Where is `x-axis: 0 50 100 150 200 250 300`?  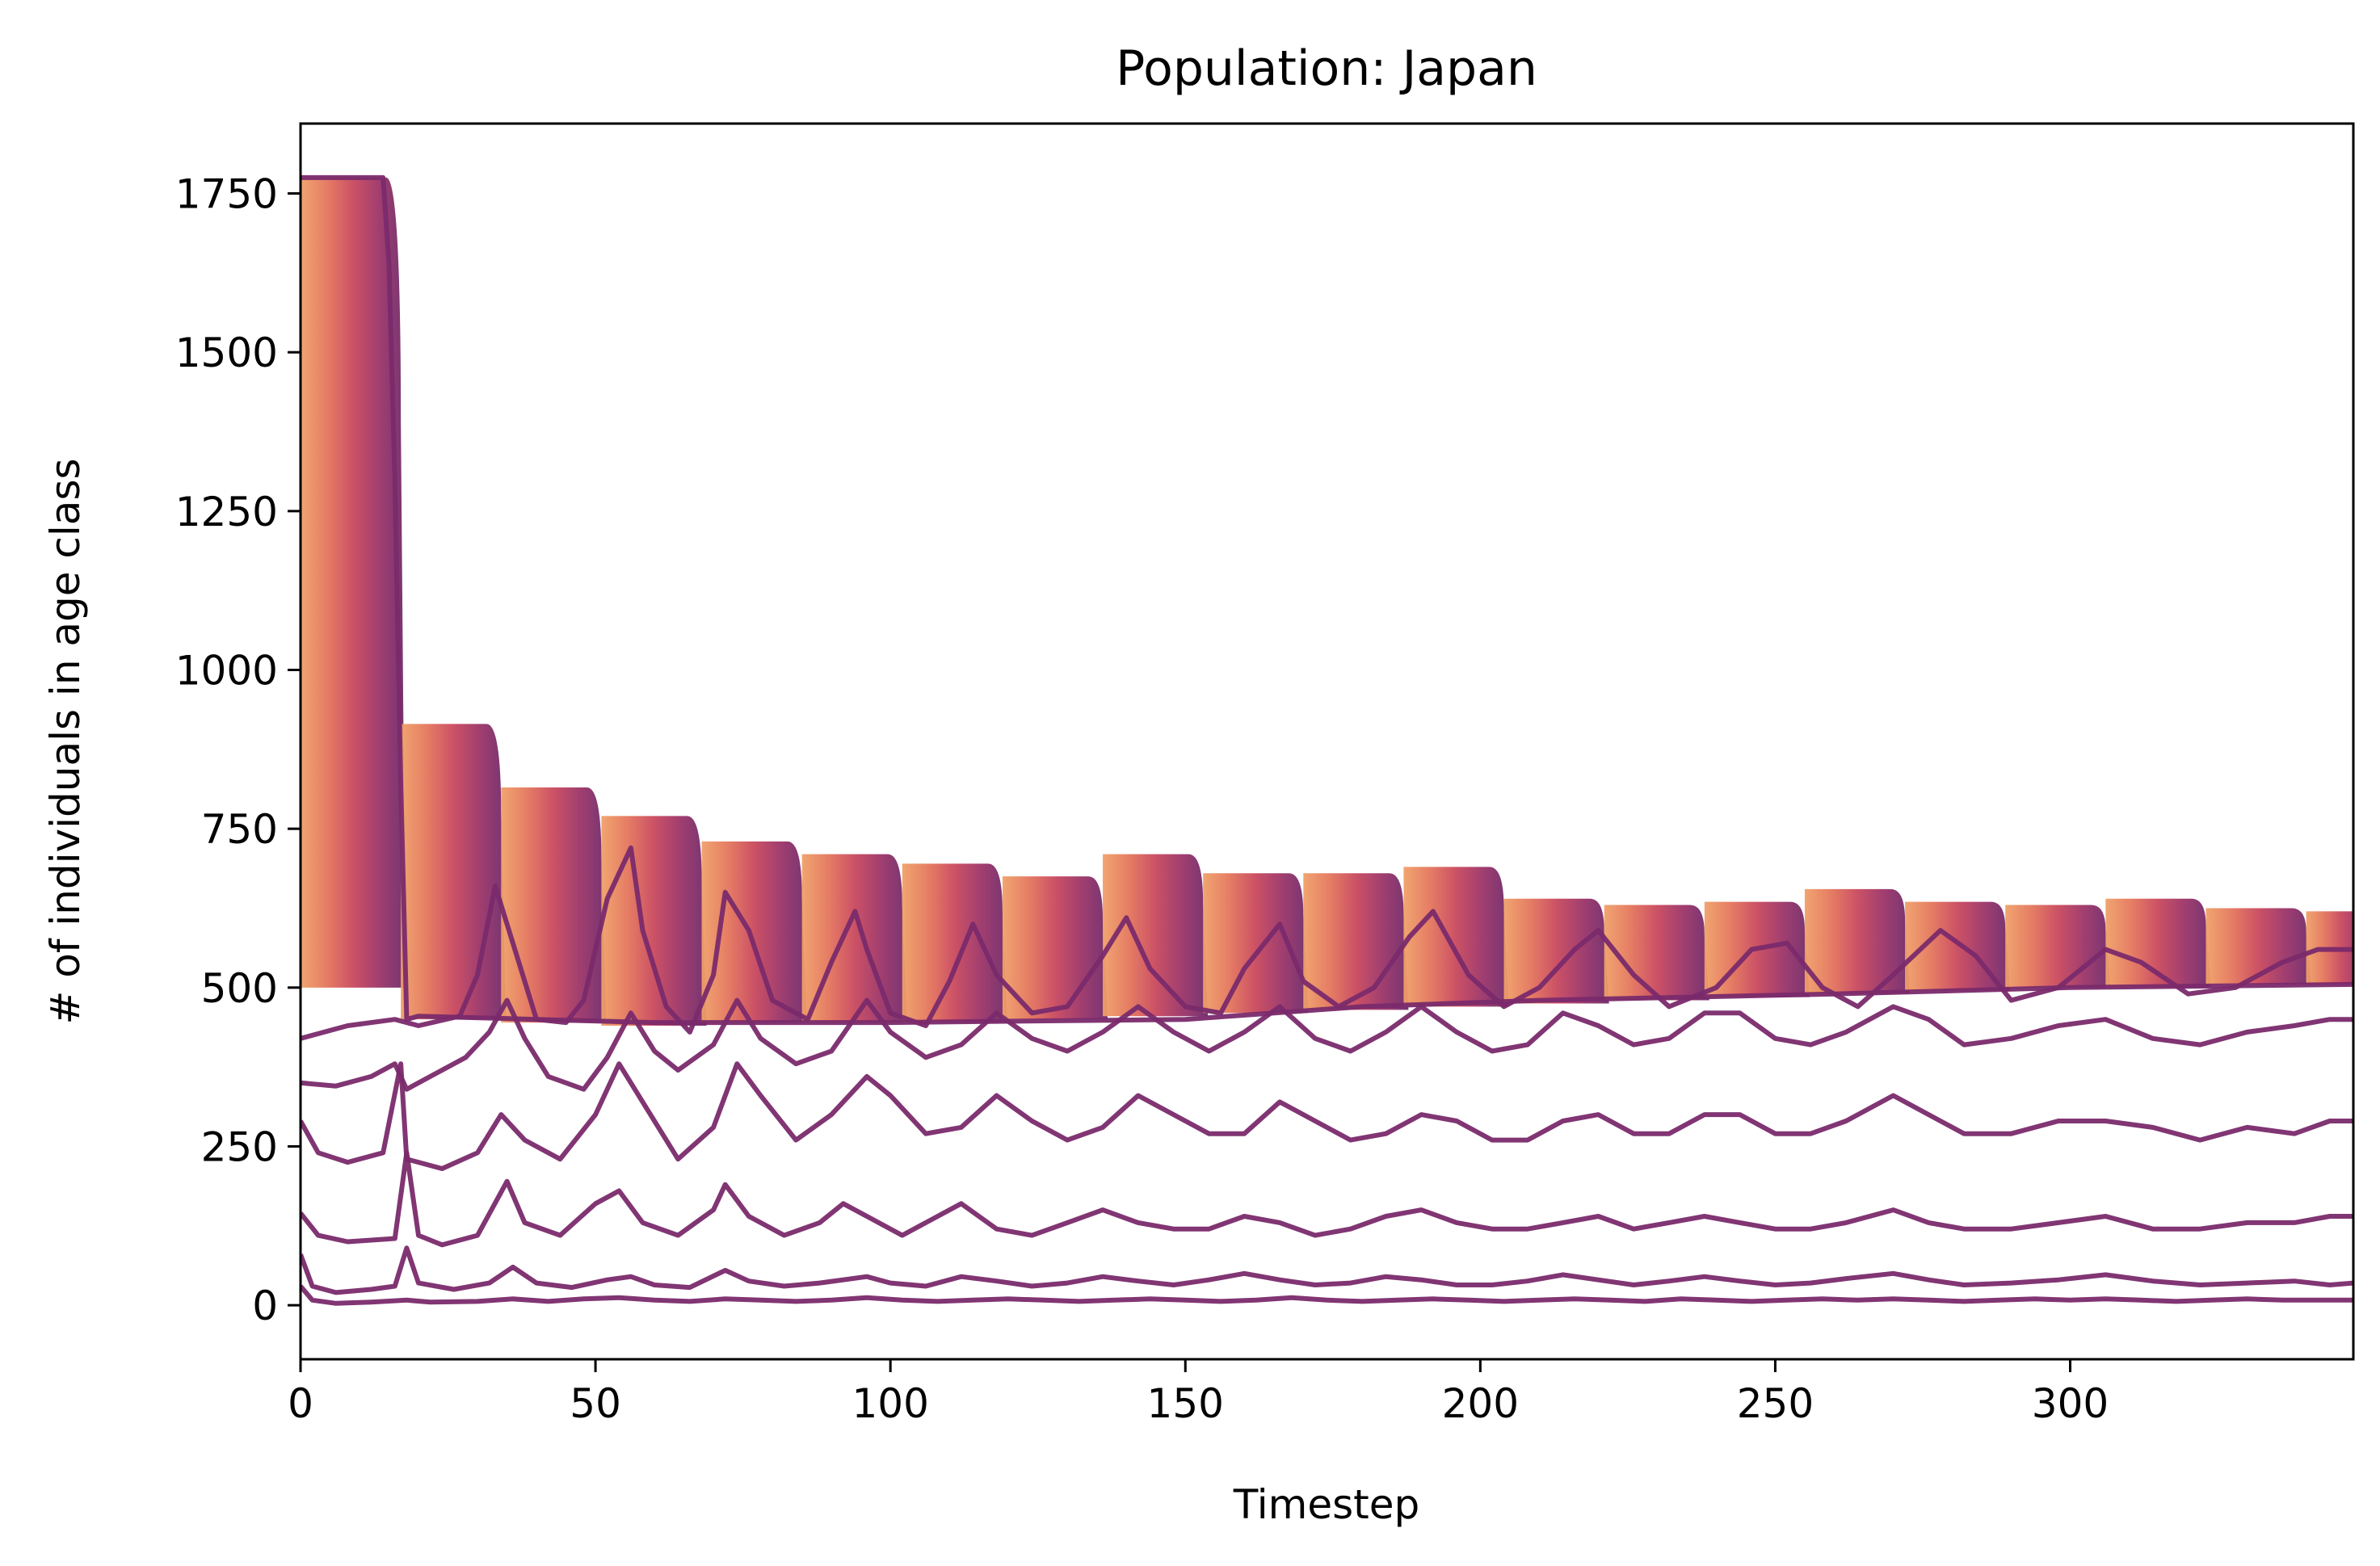 x-axis: 0 50 100 150 200 250 300 is located at coordinates (1199, 1393).